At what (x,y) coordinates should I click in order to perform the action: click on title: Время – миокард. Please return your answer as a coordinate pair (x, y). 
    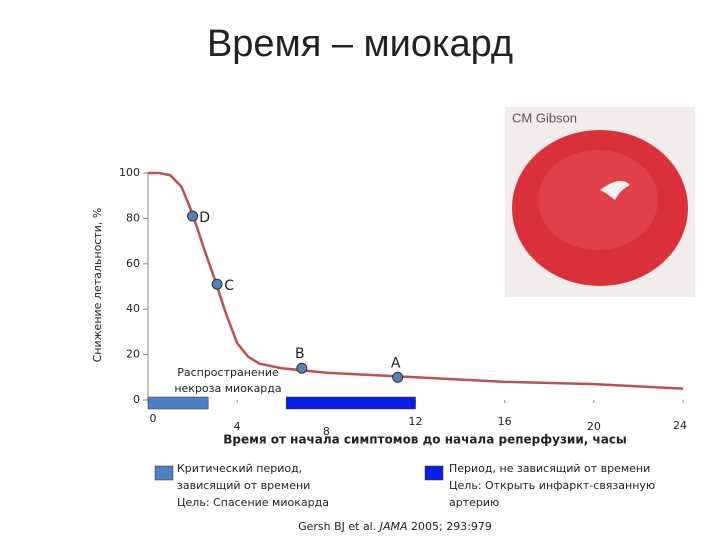
    Looking at the image, I should click on (360, 44).